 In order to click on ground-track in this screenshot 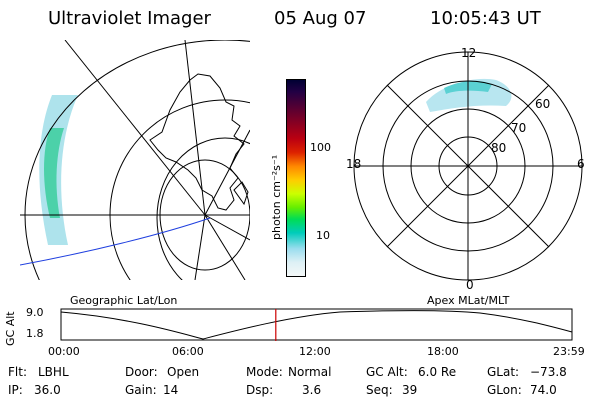, I will do `click(115, 241)`.